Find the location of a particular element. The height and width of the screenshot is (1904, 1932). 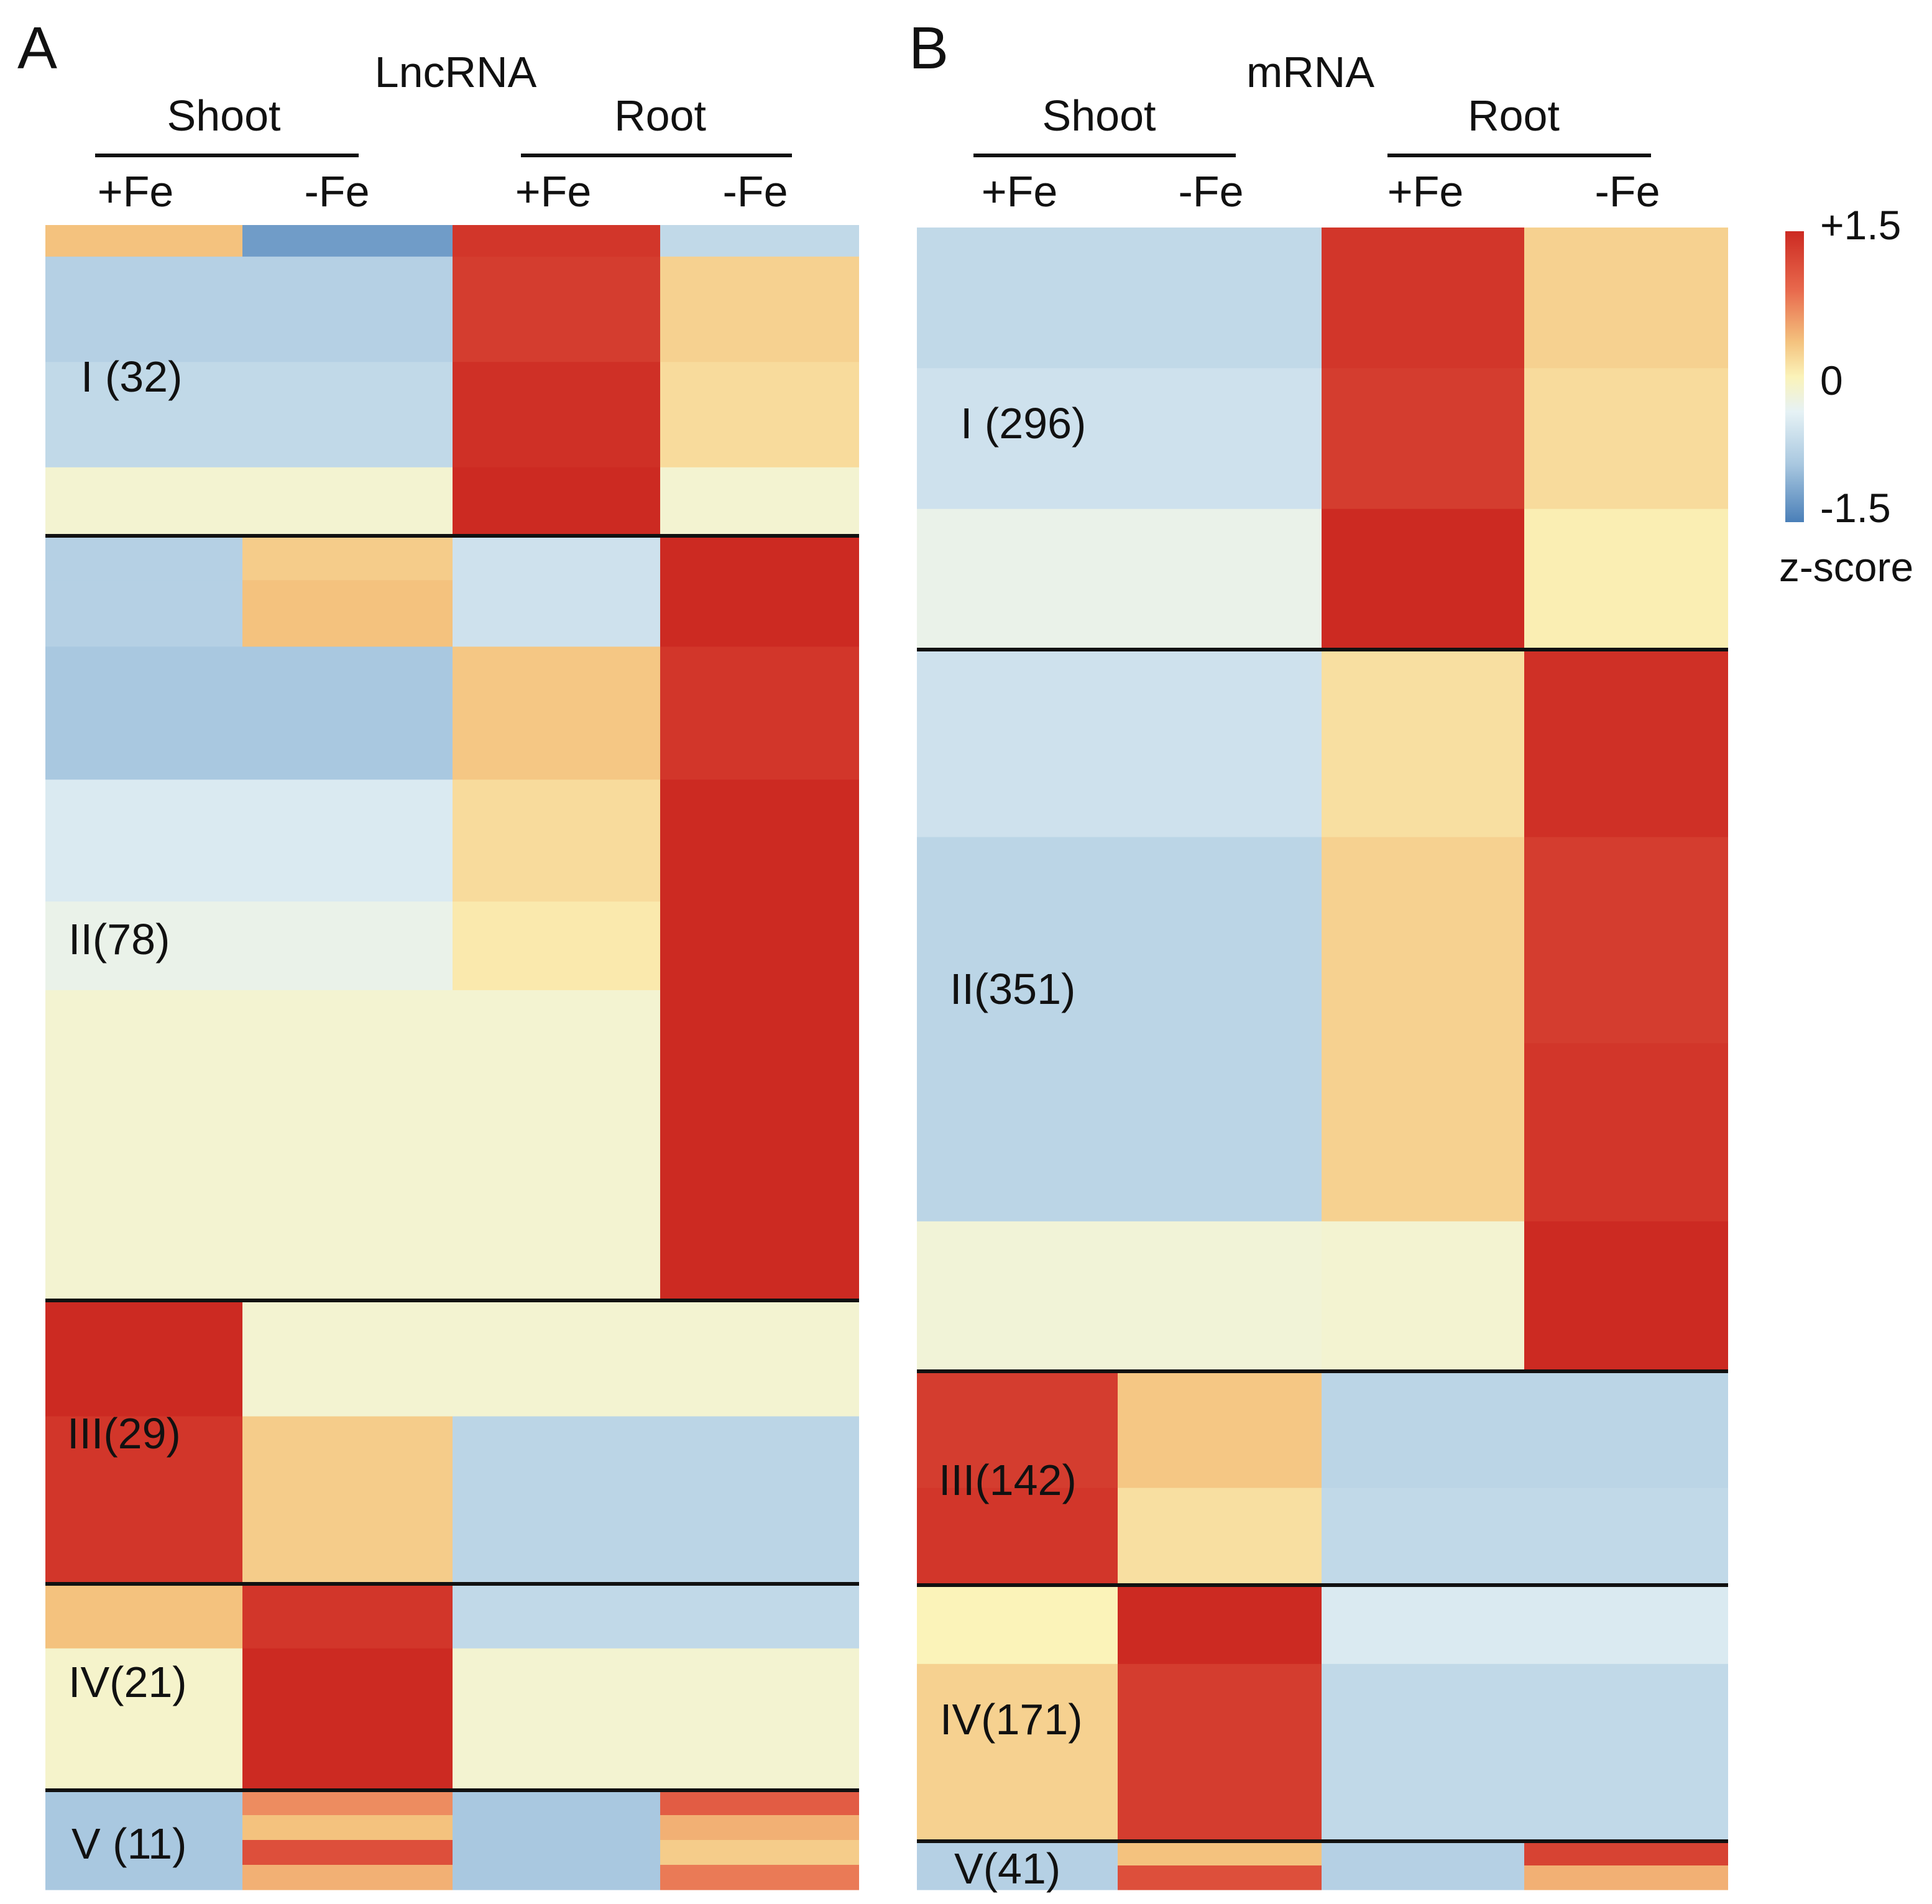

panel-a-cell-r6-c3 is located at coordinates (556, 614).